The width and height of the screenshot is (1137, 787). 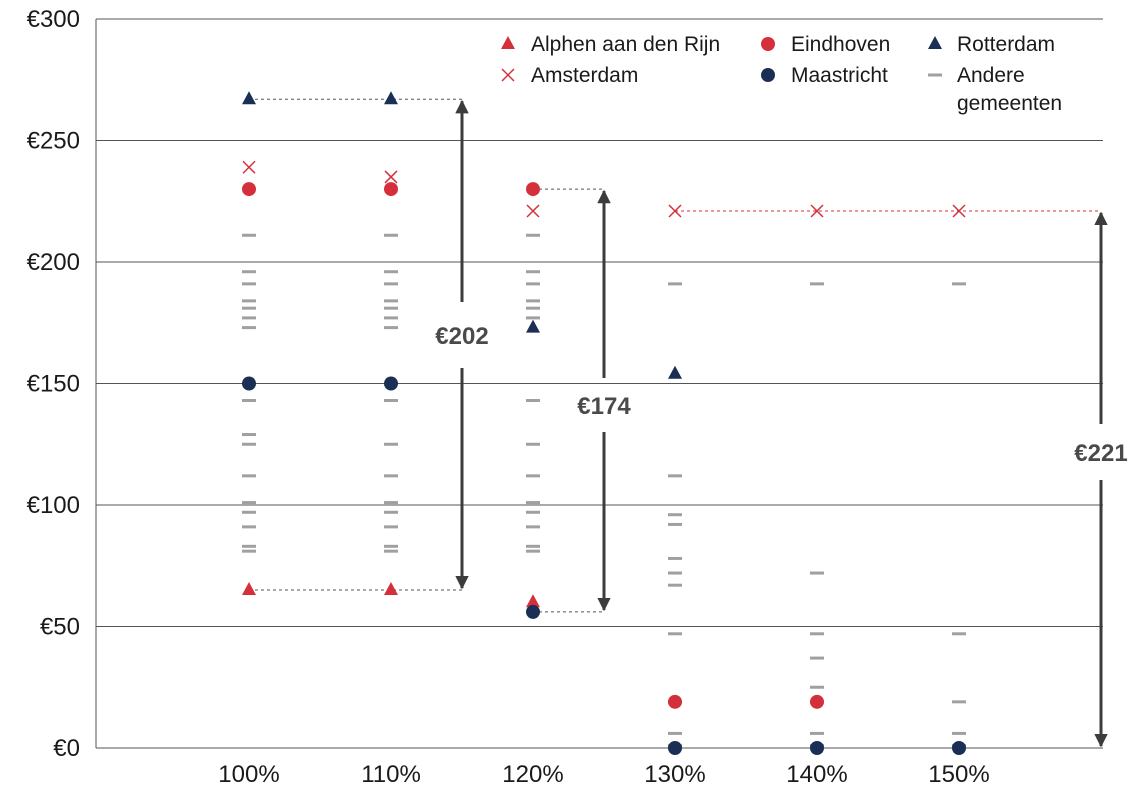 I want to click on legend-label-eindhoven: Eindhoven, so click(x=840, y=44).